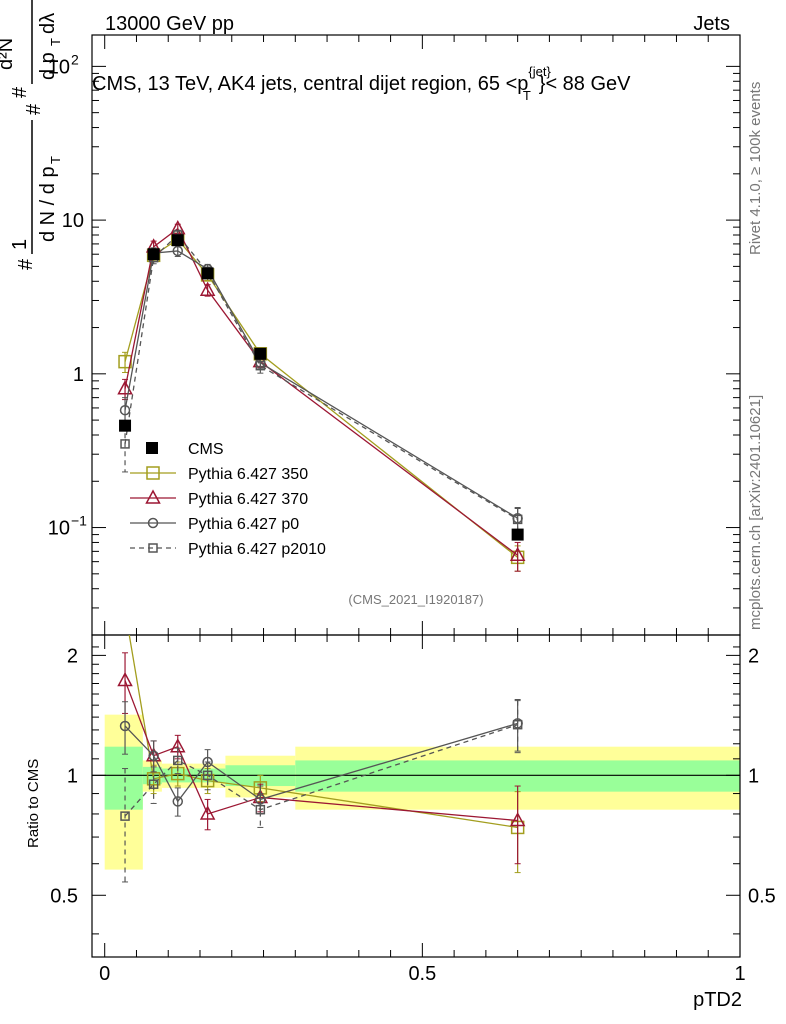 The width and height of the screenshot is (786, 1024). I want to click on ratio-series-p350, so click(326, 754).